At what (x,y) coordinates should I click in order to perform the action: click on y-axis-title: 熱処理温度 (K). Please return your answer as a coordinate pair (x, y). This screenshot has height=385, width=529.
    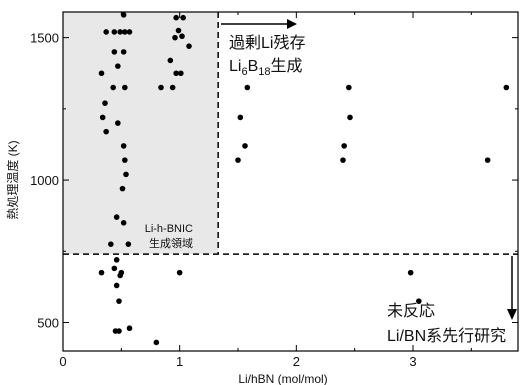
    Looking at the image, I should click on (12, 179).